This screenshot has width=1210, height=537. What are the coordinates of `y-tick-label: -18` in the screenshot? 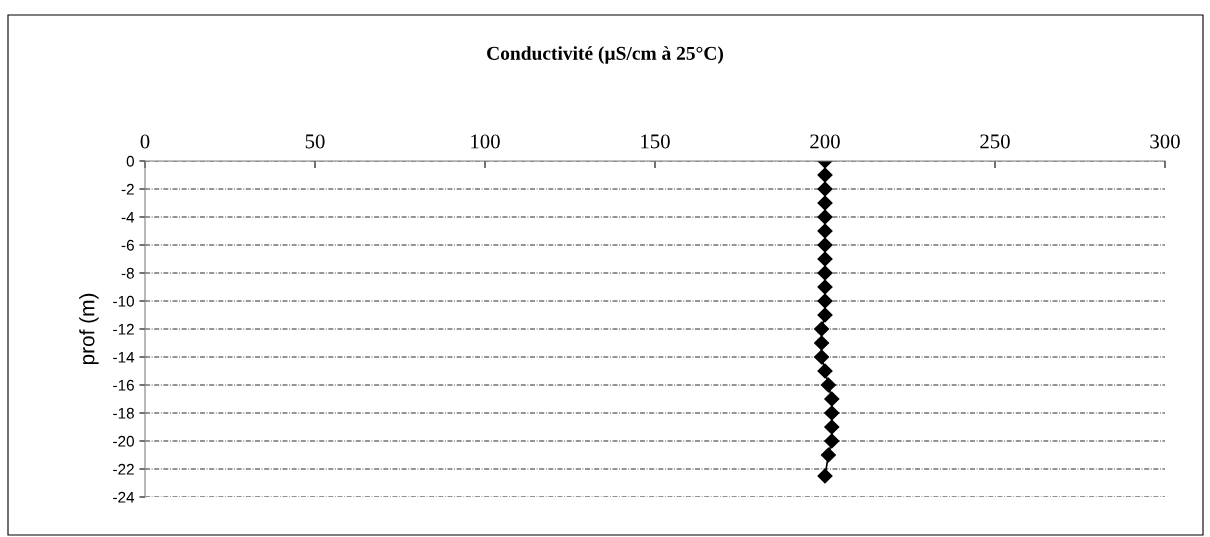 It's located at (123, 413).